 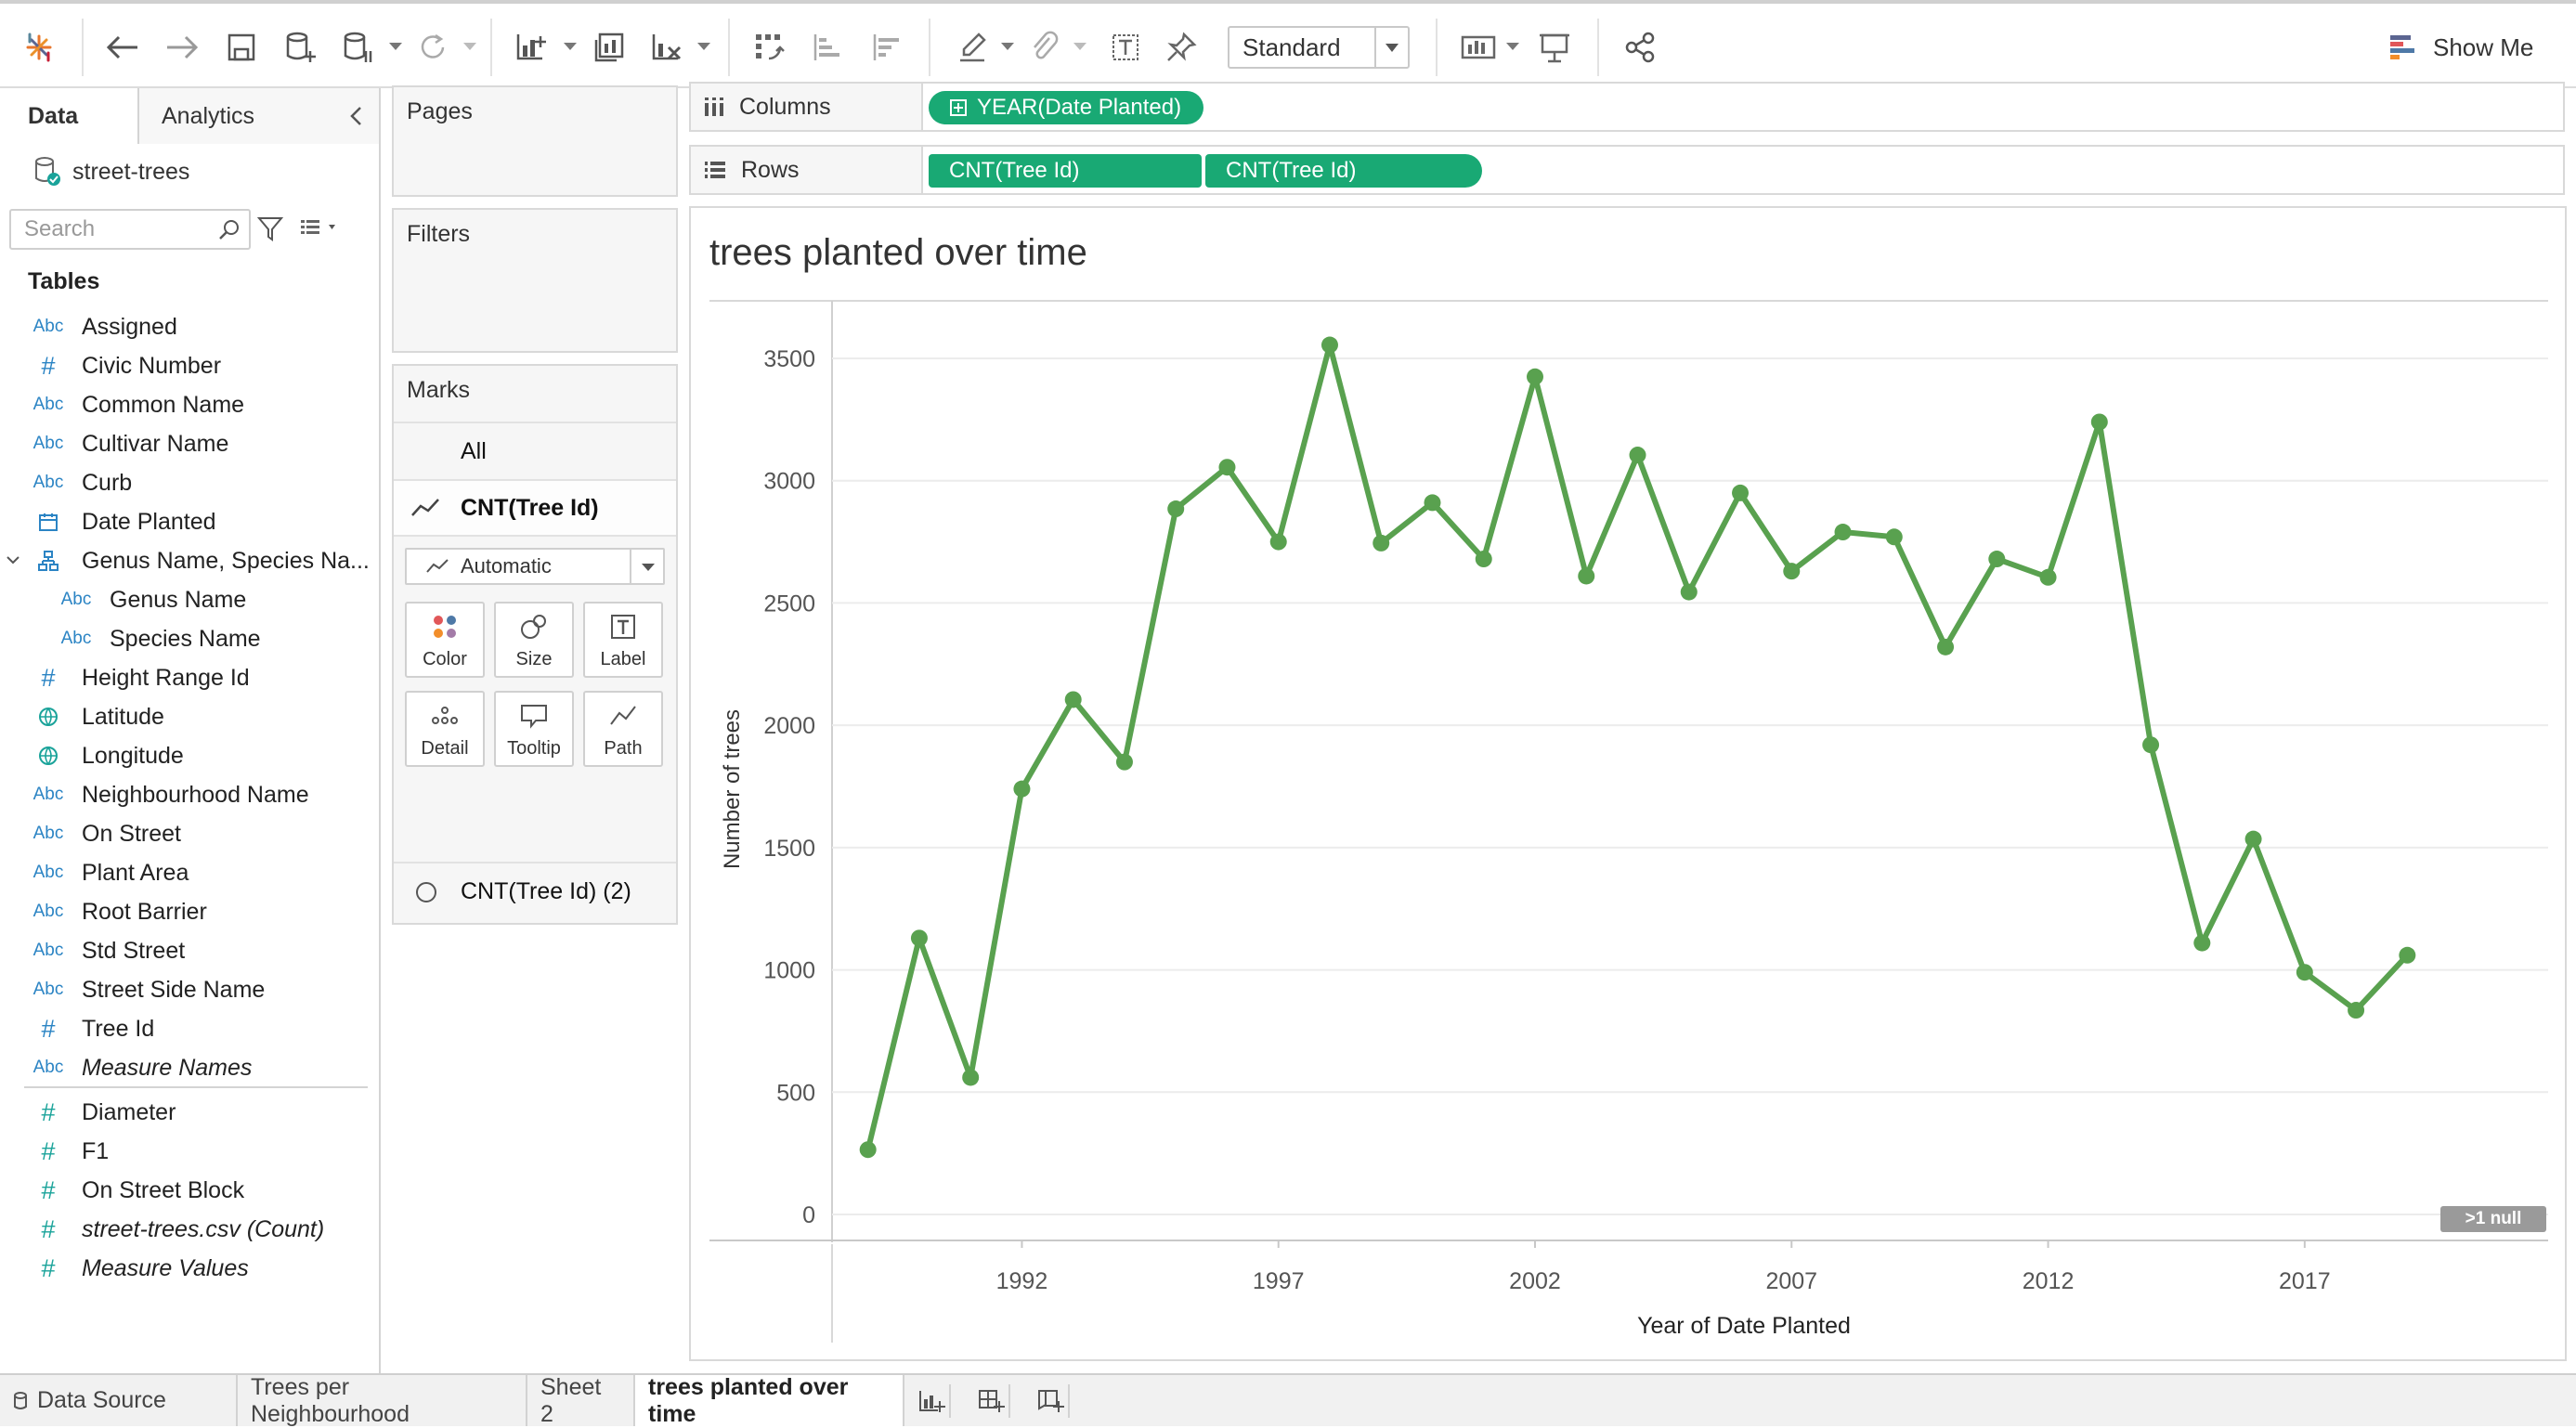 I want to click on field-measure-values: # Measure Values, so click(x=124, y=1268).